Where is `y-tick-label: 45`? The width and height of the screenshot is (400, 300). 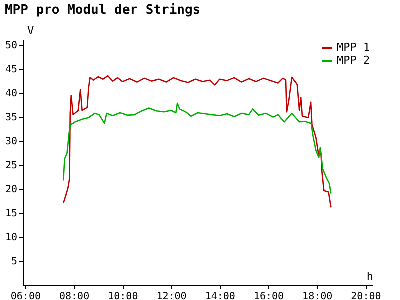 y-tick-label: 45 is located at coordinates (11, 70).